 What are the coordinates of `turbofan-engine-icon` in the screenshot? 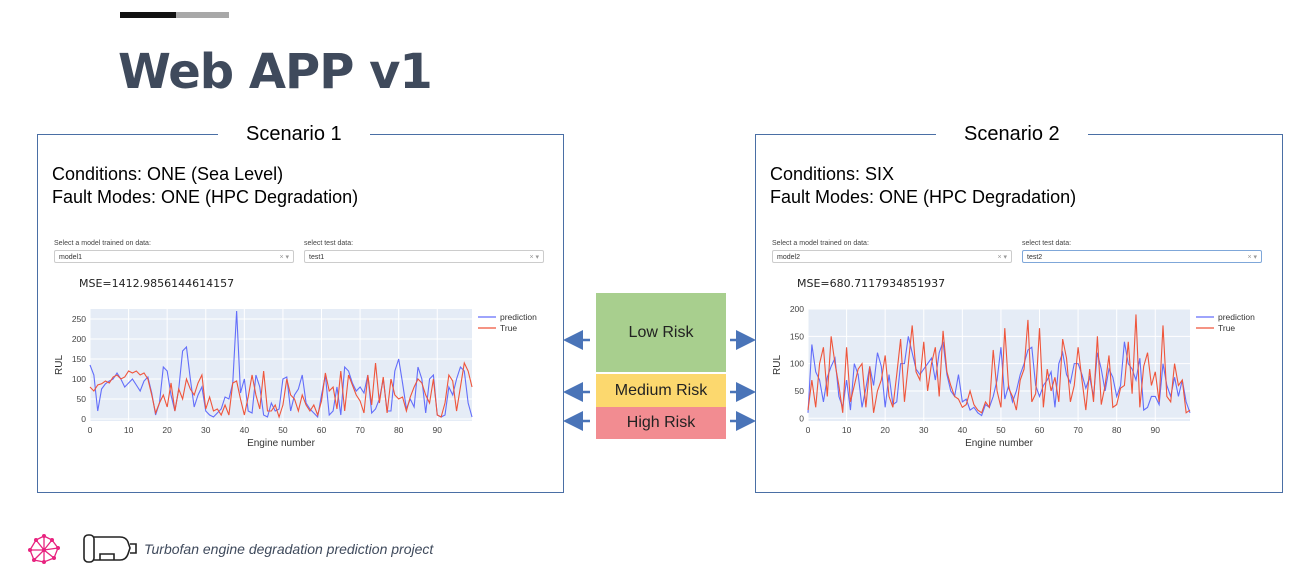 It's located at (110, 548).